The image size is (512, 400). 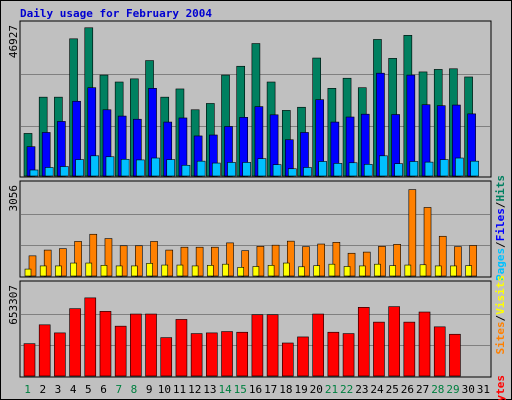 What do you see at coordinates (331, 389) in the screenshot?
I see `x-tick-label: 21` at bounding box center [331, 389].